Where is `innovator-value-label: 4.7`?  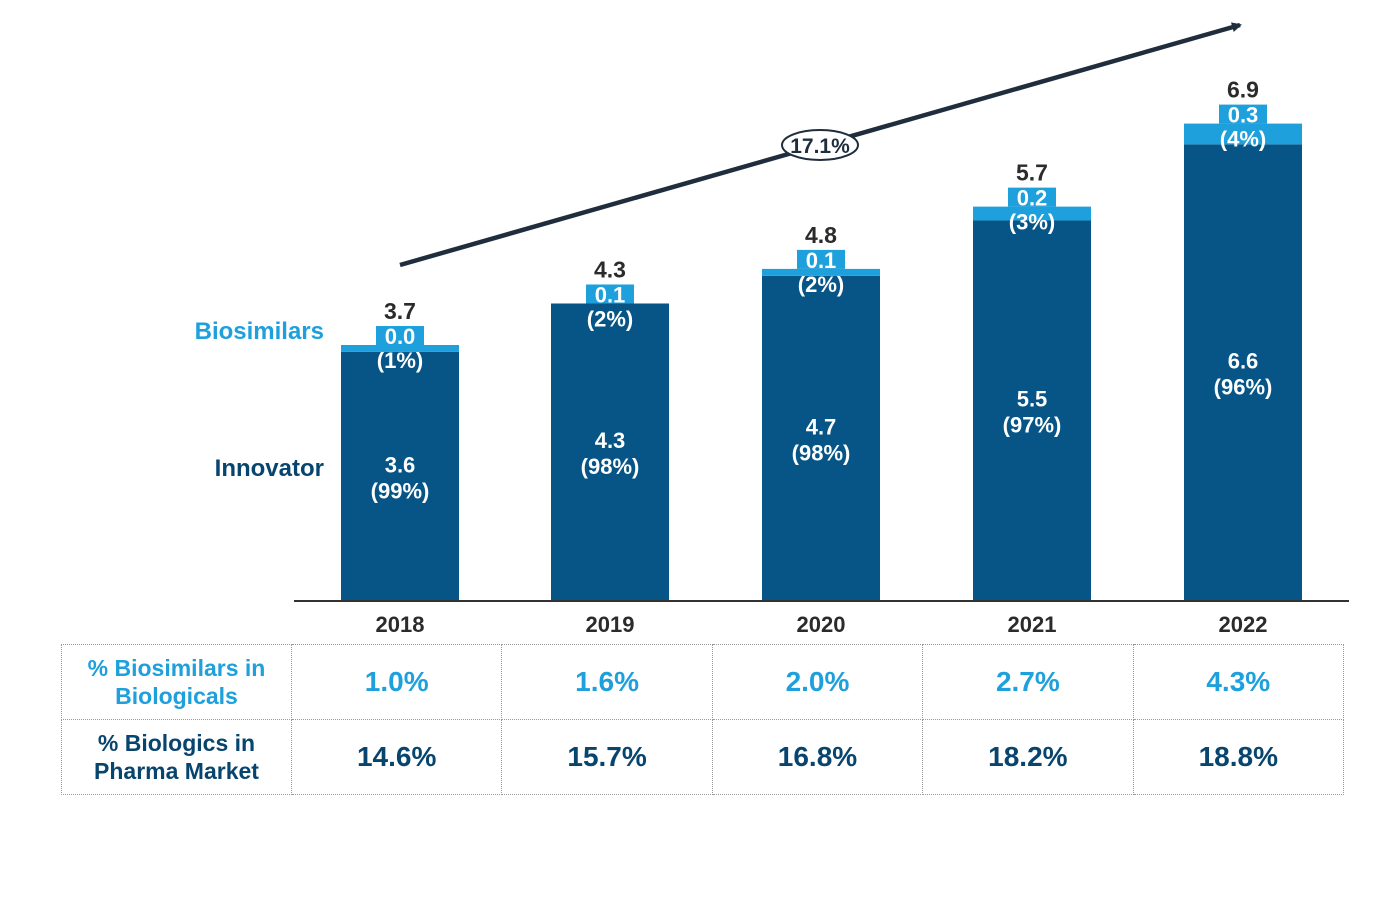 innovator-value-label: 4.7 is located at coordinates (821, 426).